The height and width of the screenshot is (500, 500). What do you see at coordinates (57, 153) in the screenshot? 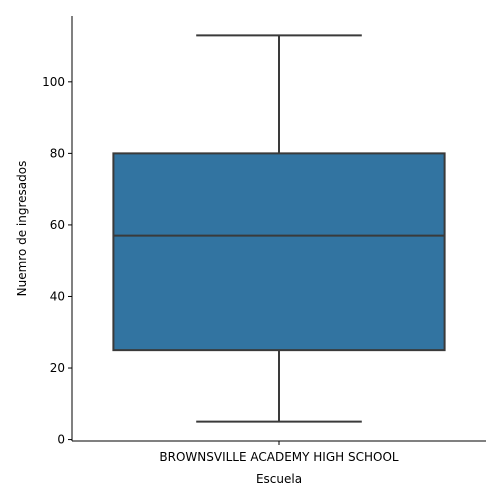
I see `y-tick-label: 80` at bounding box center [57, 153].